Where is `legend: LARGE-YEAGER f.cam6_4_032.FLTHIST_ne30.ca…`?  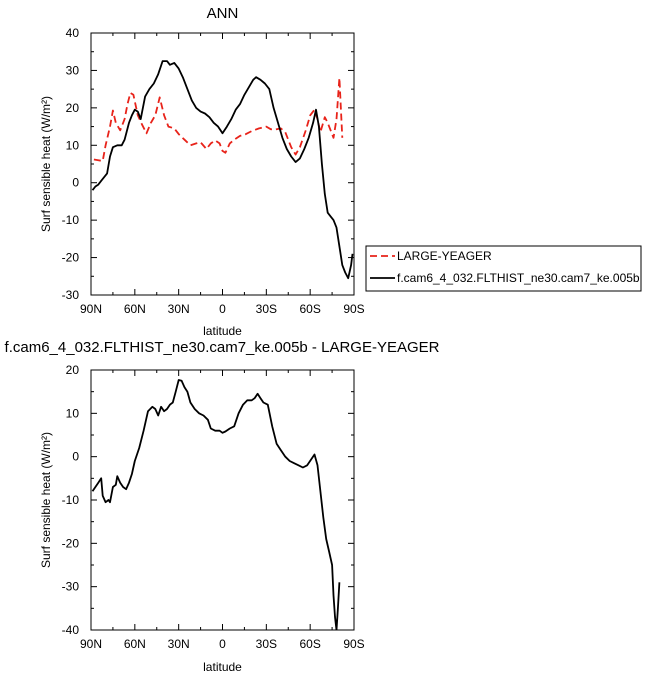 legend: LARGE-YEAGER f.cam6_4_032.FLTHIST_ne30.ca… is located at coordinates (503, 268).